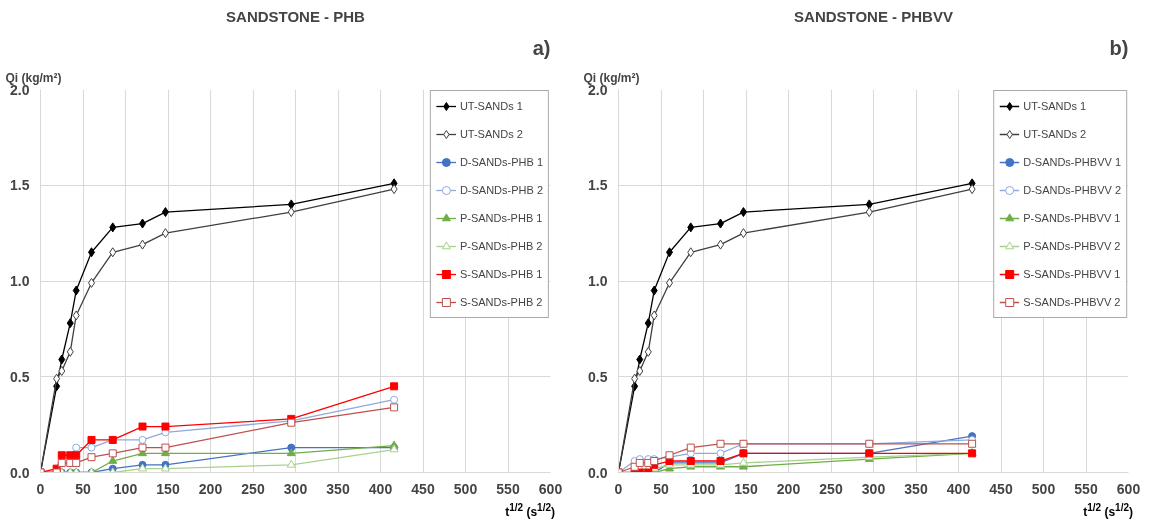 This screenshot has height=526, width=1159. I want to click on legend-label: D-SANDs-PHBVV 1, so click(1072, 162).